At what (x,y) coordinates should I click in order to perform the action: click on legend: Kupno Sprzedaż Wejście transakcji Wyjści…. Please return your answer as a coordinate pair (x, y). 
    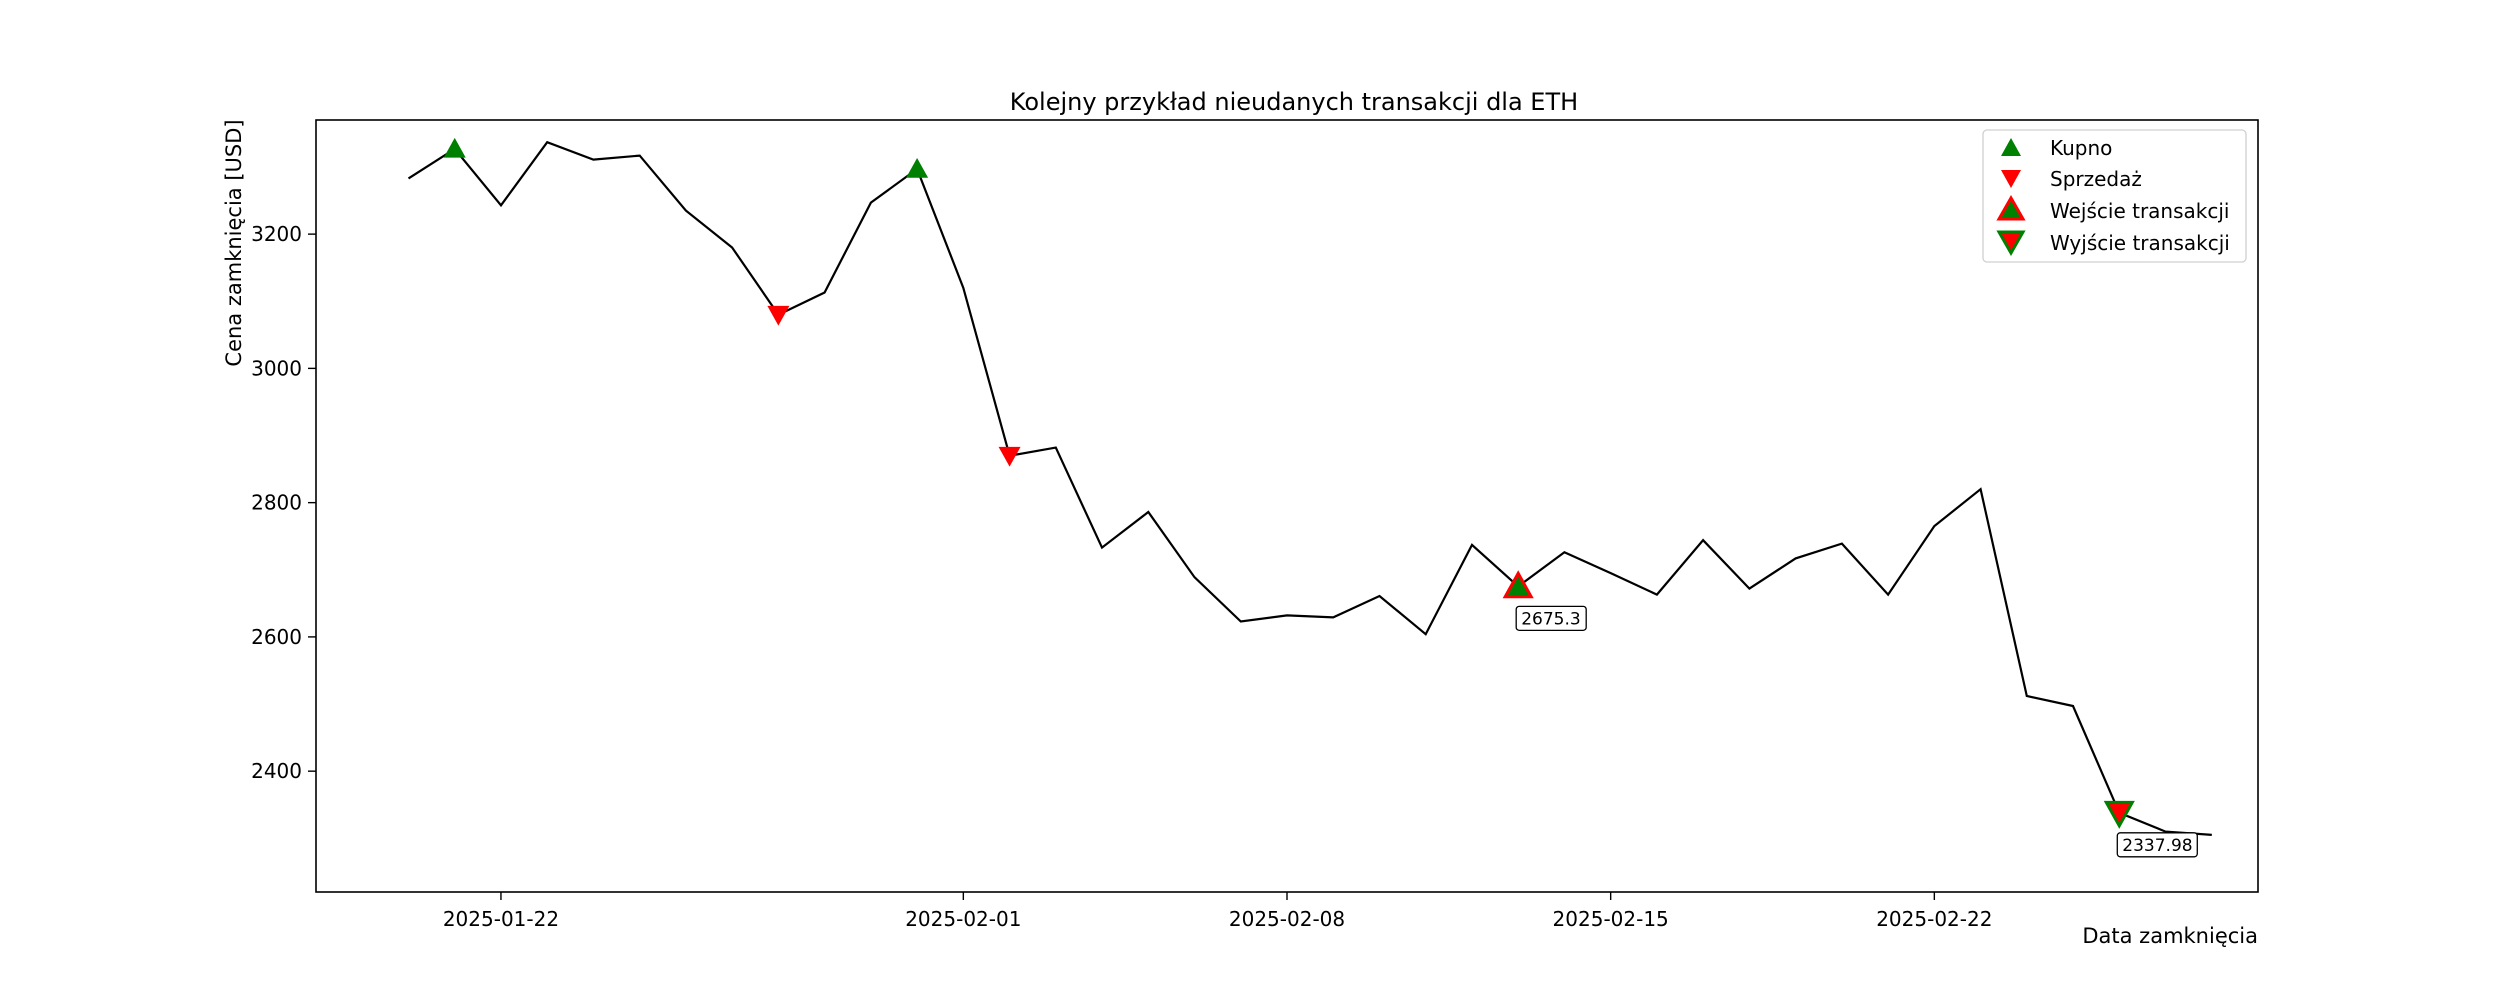
    Looking at the image, I should click on (2114, 196).